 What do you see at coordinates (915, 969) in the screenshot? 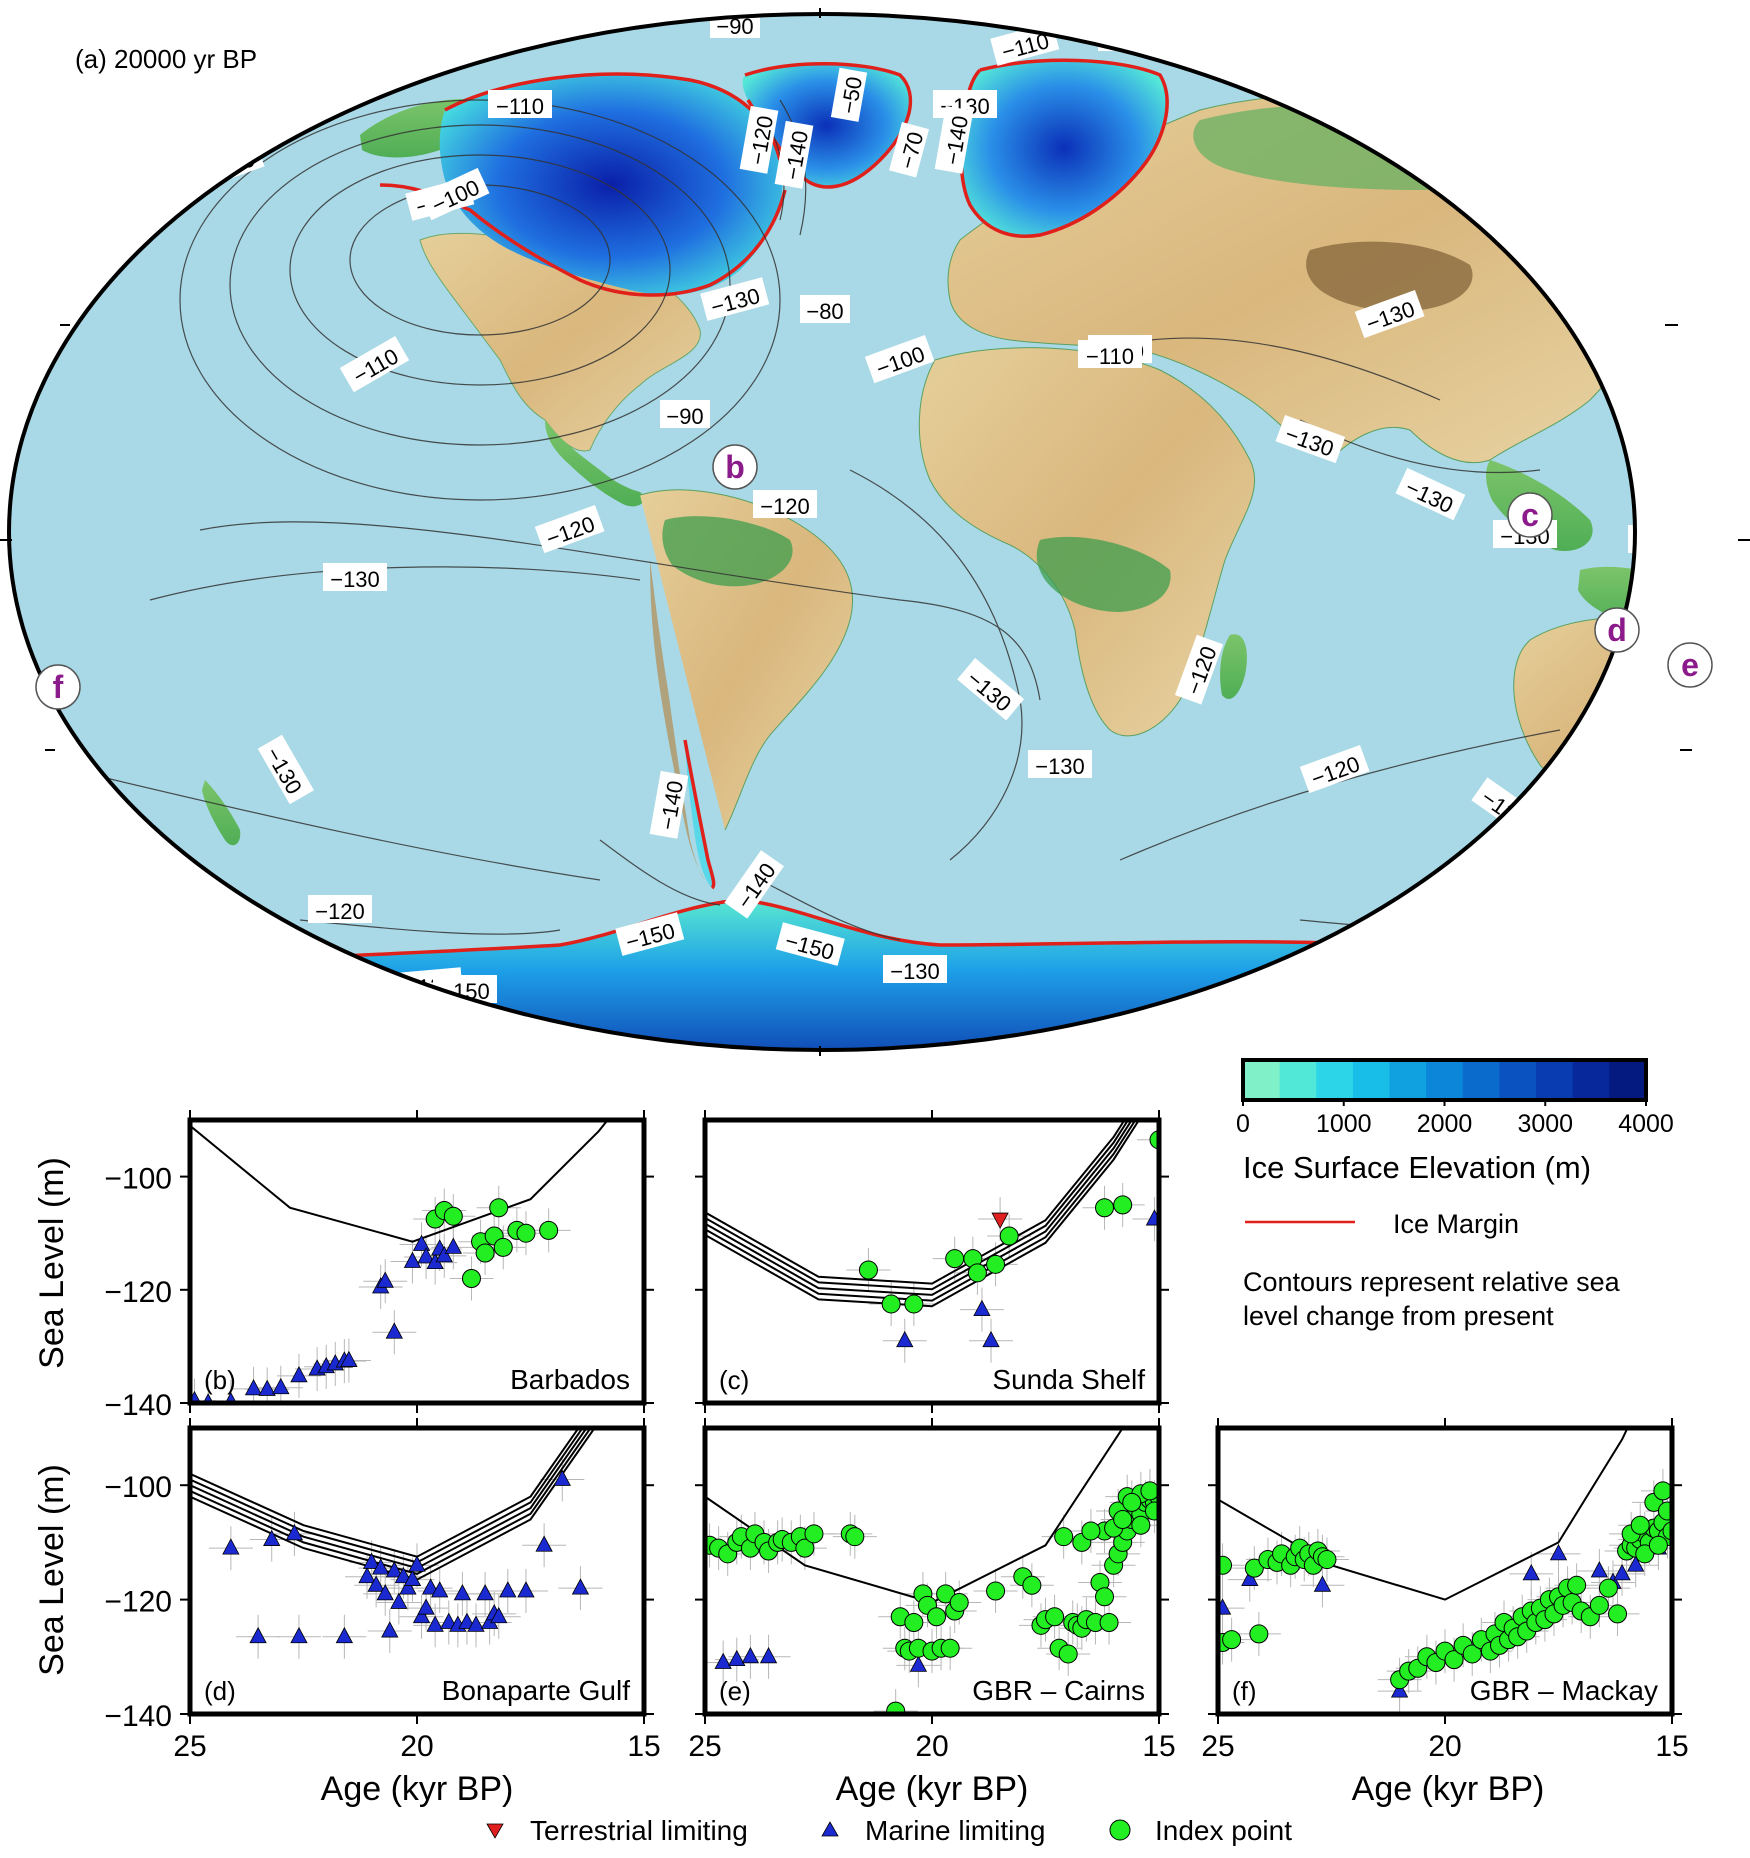
I see `contour-label: −130` at bounding box center [915, 969].